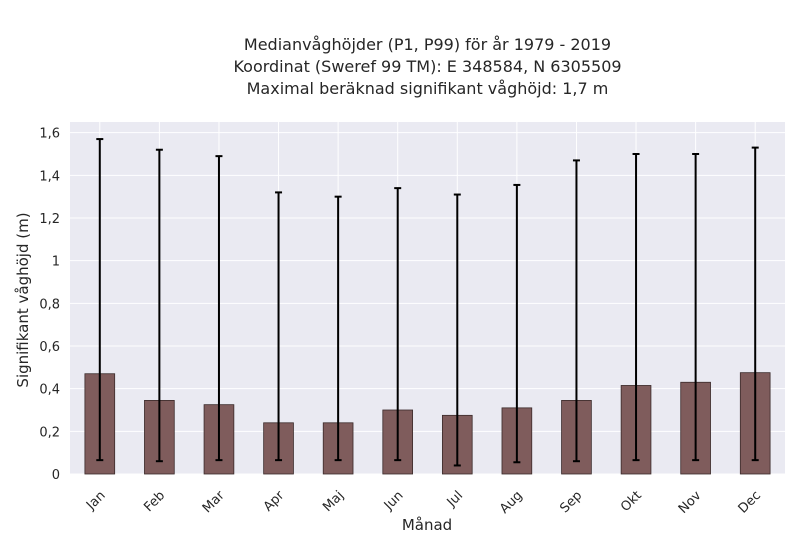 The image size is (800, 550). What do you see at coordinates (23, 300) in the screenshot?
I see `y-axis-label: Signifikant våghöjd (m)` at bounding box center [23, 300].